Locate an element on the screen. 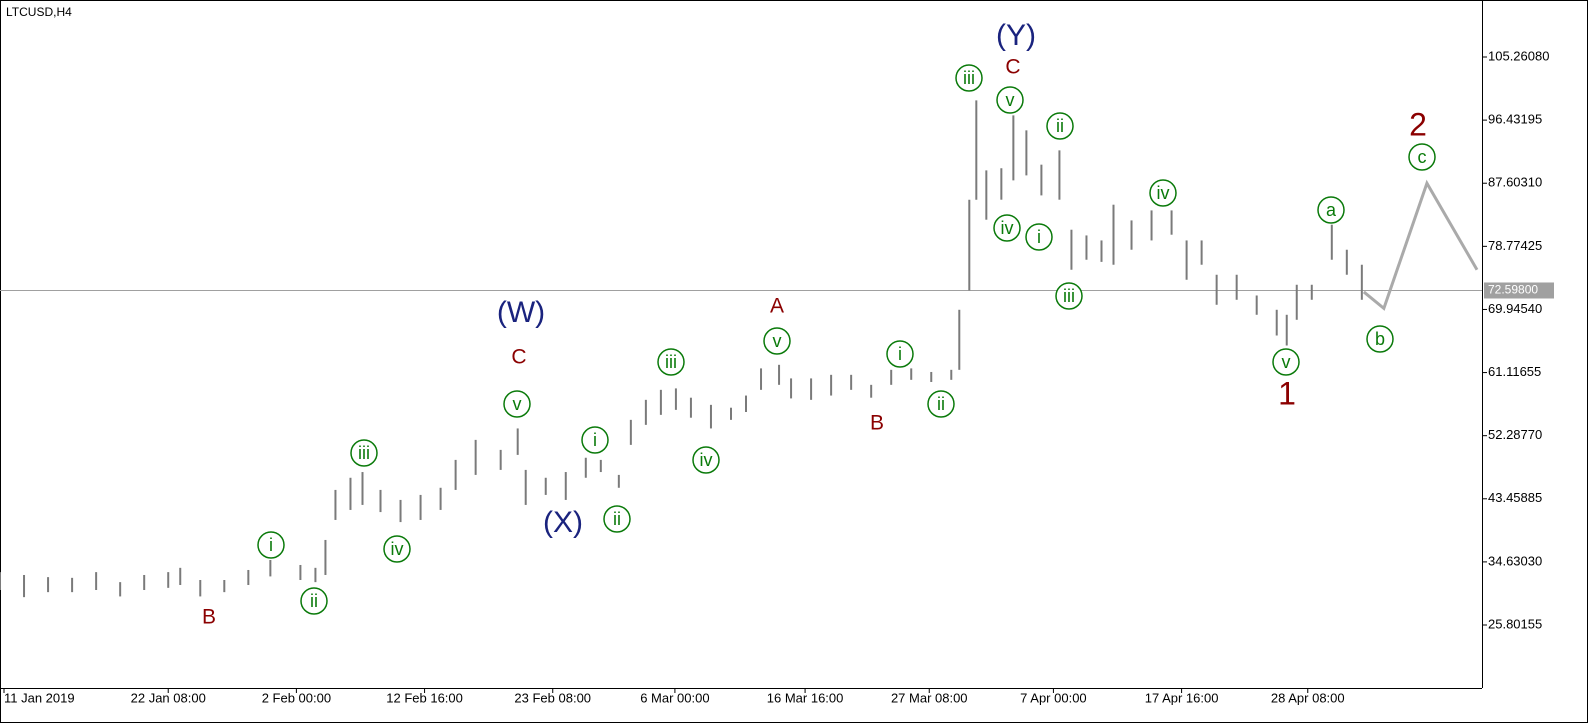  wave-label: a is located at coordinates (1331, 210).